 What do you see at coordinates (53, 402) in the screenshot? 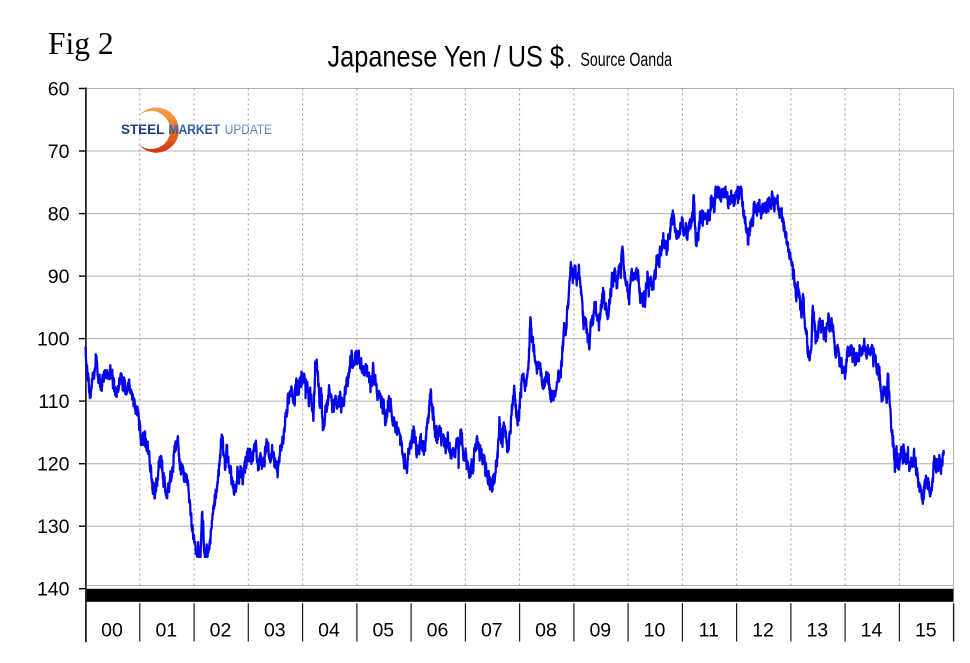
I see `svg-text: 110` at bounding box center [53, 402].